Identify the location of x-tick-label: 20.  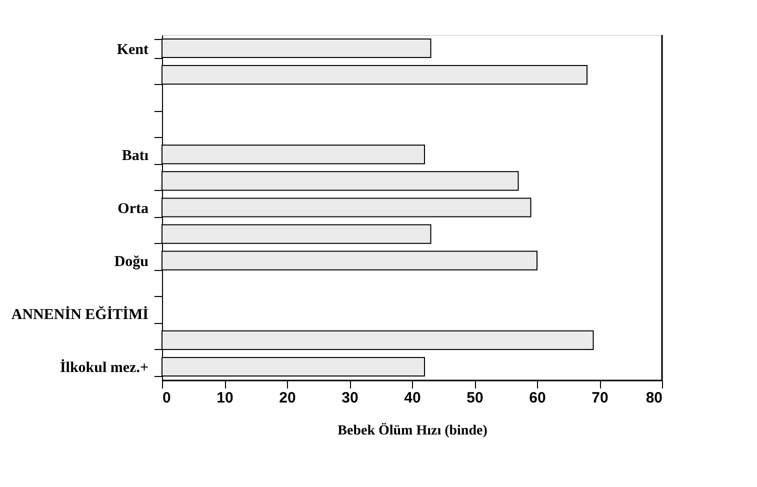
(287, 398).